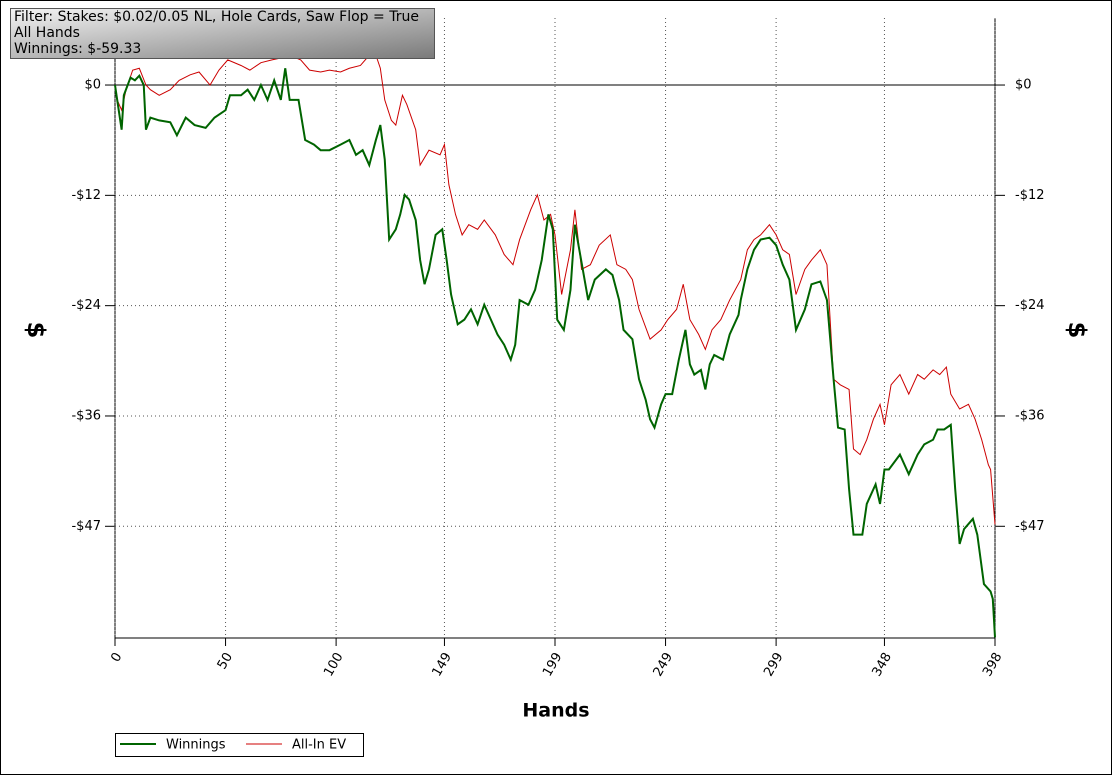 The width and height of the screenshot is (1112, 775). I want to click on legend: Winnings All-In EV, so click(239, 745).